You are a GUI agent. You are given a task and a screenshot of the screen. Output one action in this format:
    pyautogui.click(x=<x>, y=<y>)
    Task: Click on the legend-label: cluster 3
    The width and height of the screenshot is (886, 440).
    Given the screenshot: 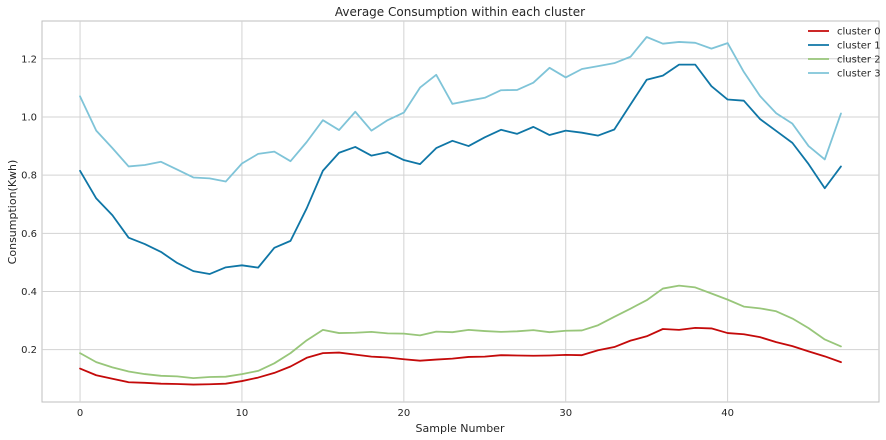 What is the action you would take?
    pyautogui.click(x=859, y=74)
    